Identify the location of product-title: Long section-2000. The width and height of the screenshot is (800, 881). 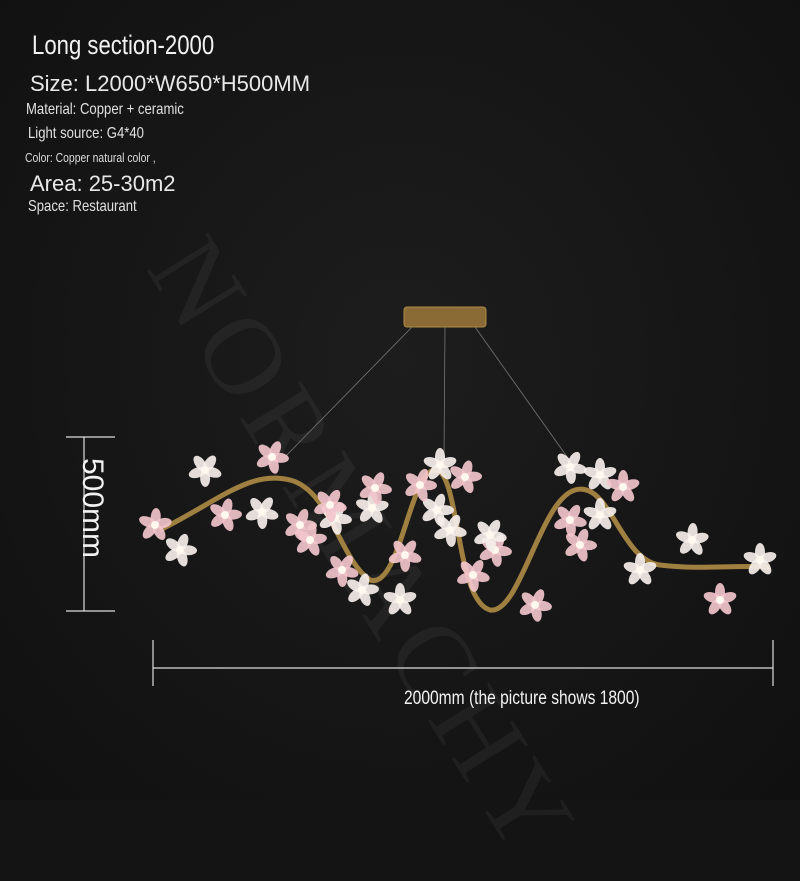
(123, 45).